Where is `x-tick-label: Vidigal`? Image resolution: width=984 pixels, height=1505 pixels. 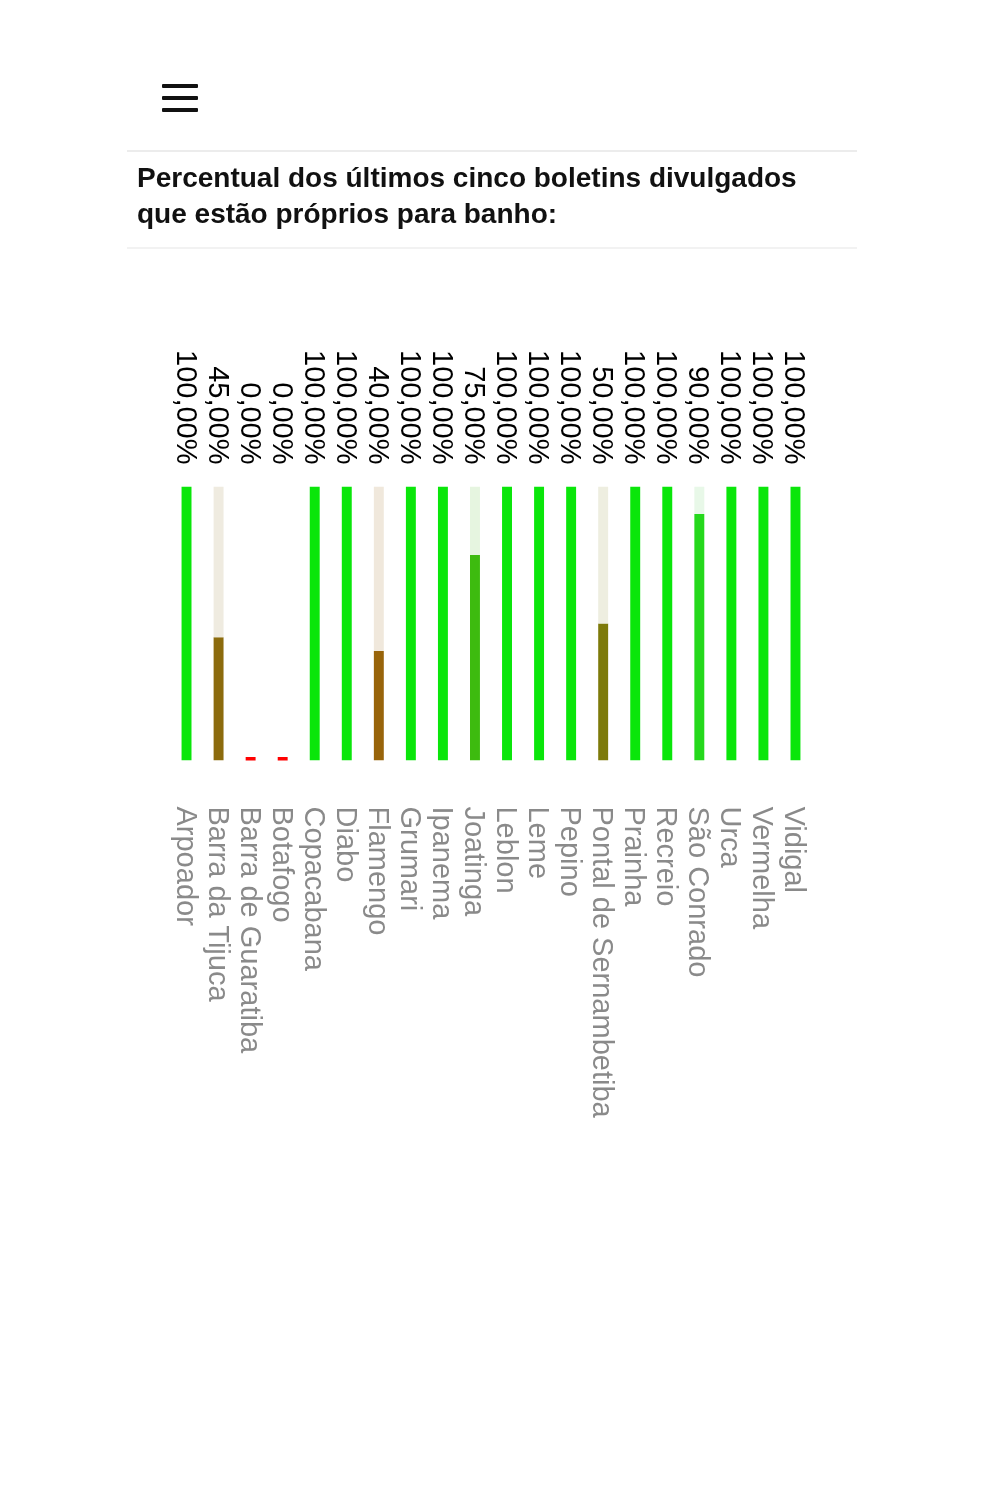
x-tick-label: Vidigal is located at coordinates (795, 850).